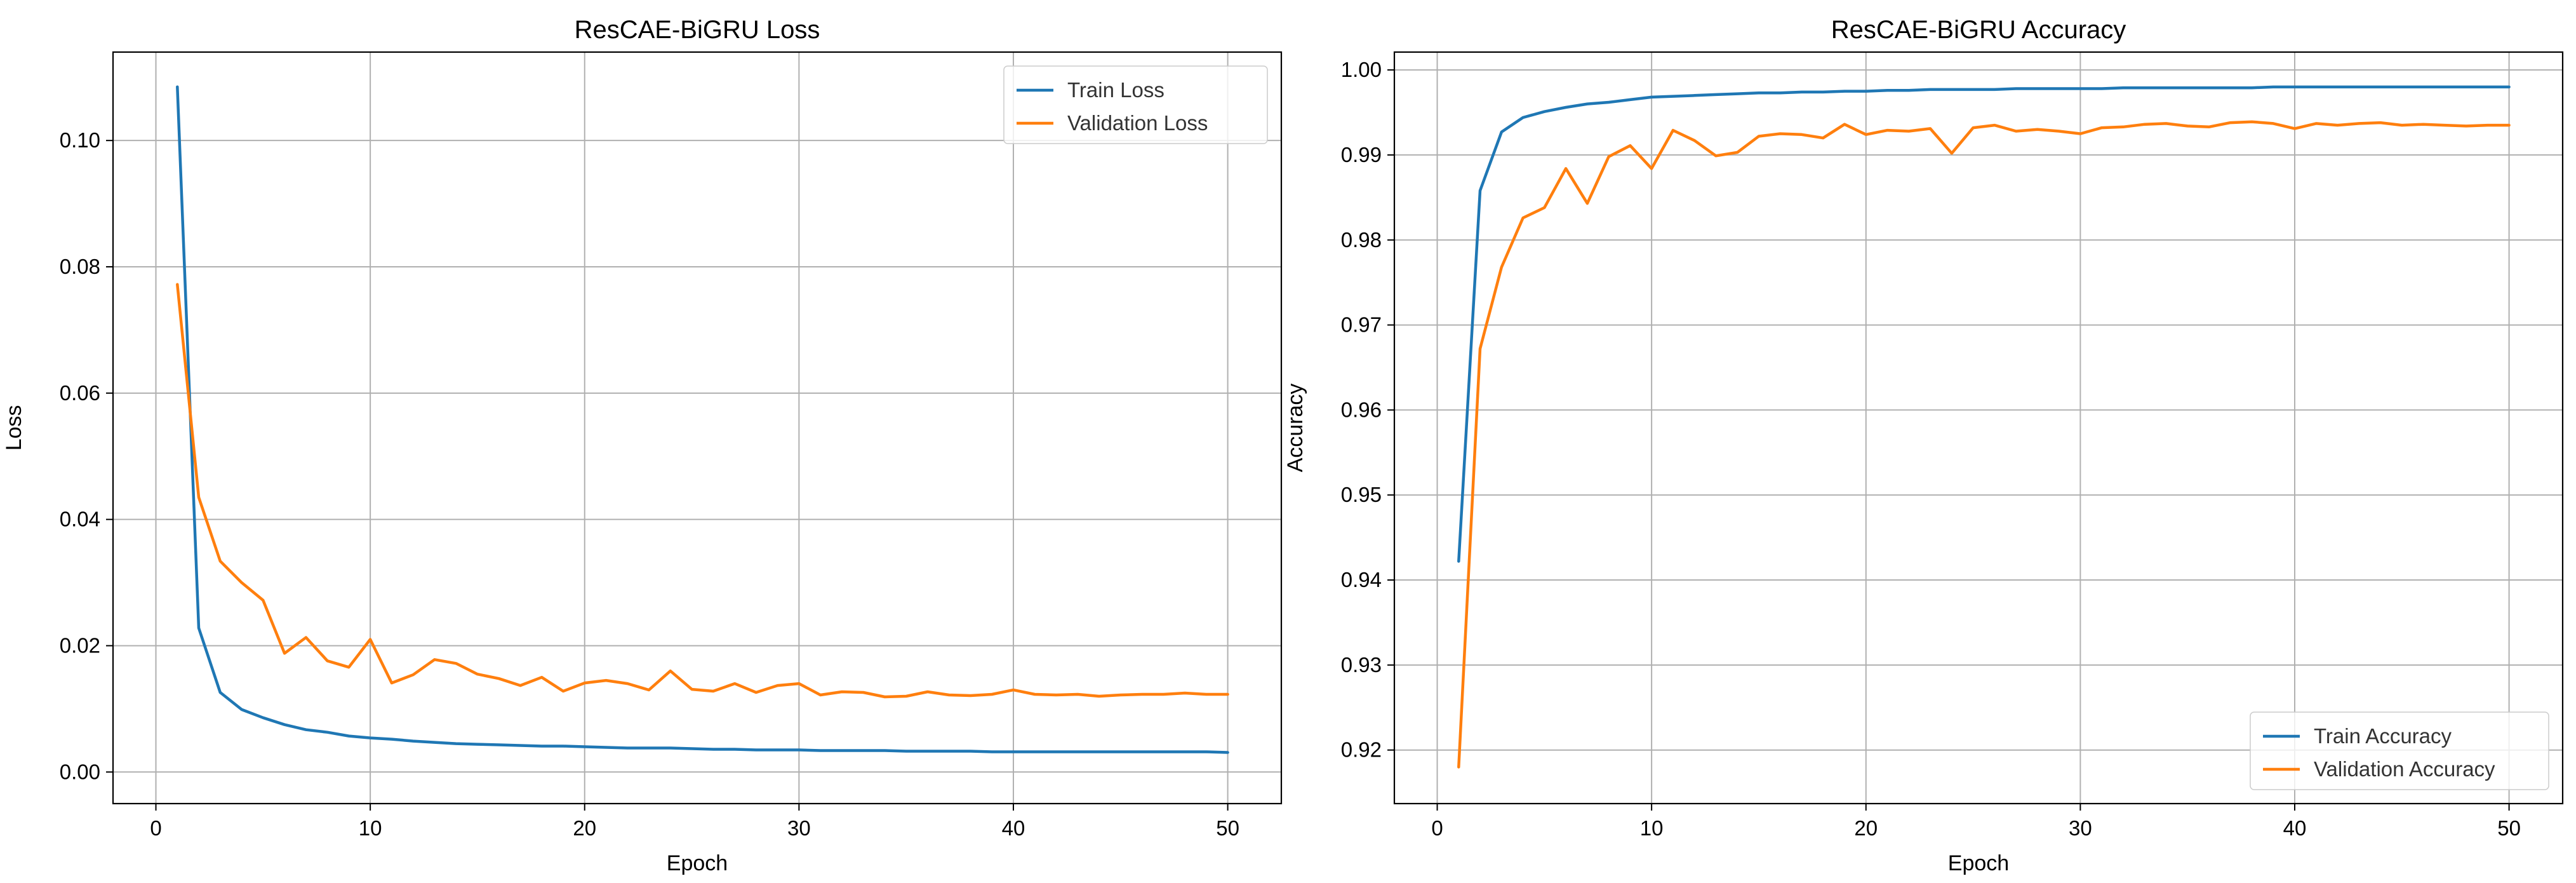  I want to click on loss-x-tick-label-1: 10, so click(370, 828).